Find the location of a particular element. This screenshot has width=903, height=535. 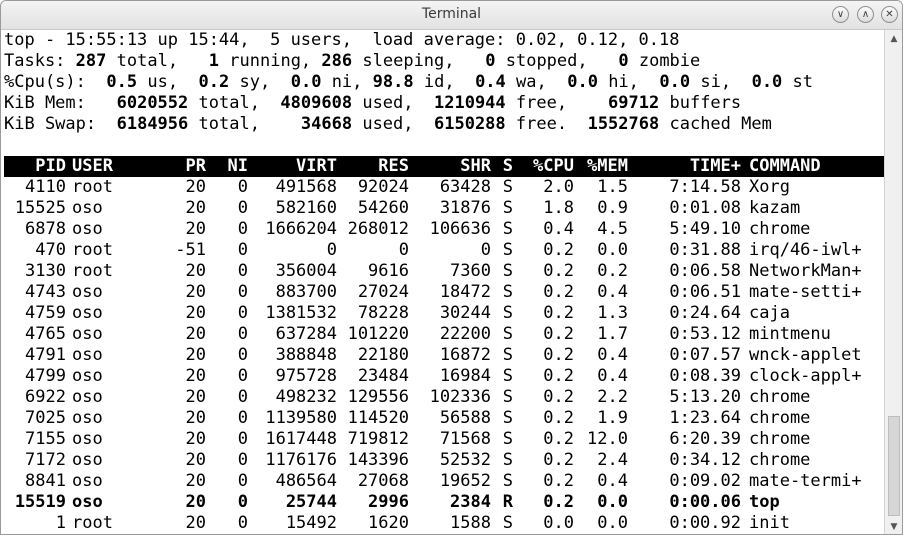

cell-time: 0:06.51 is located at coordinates (705, 292).